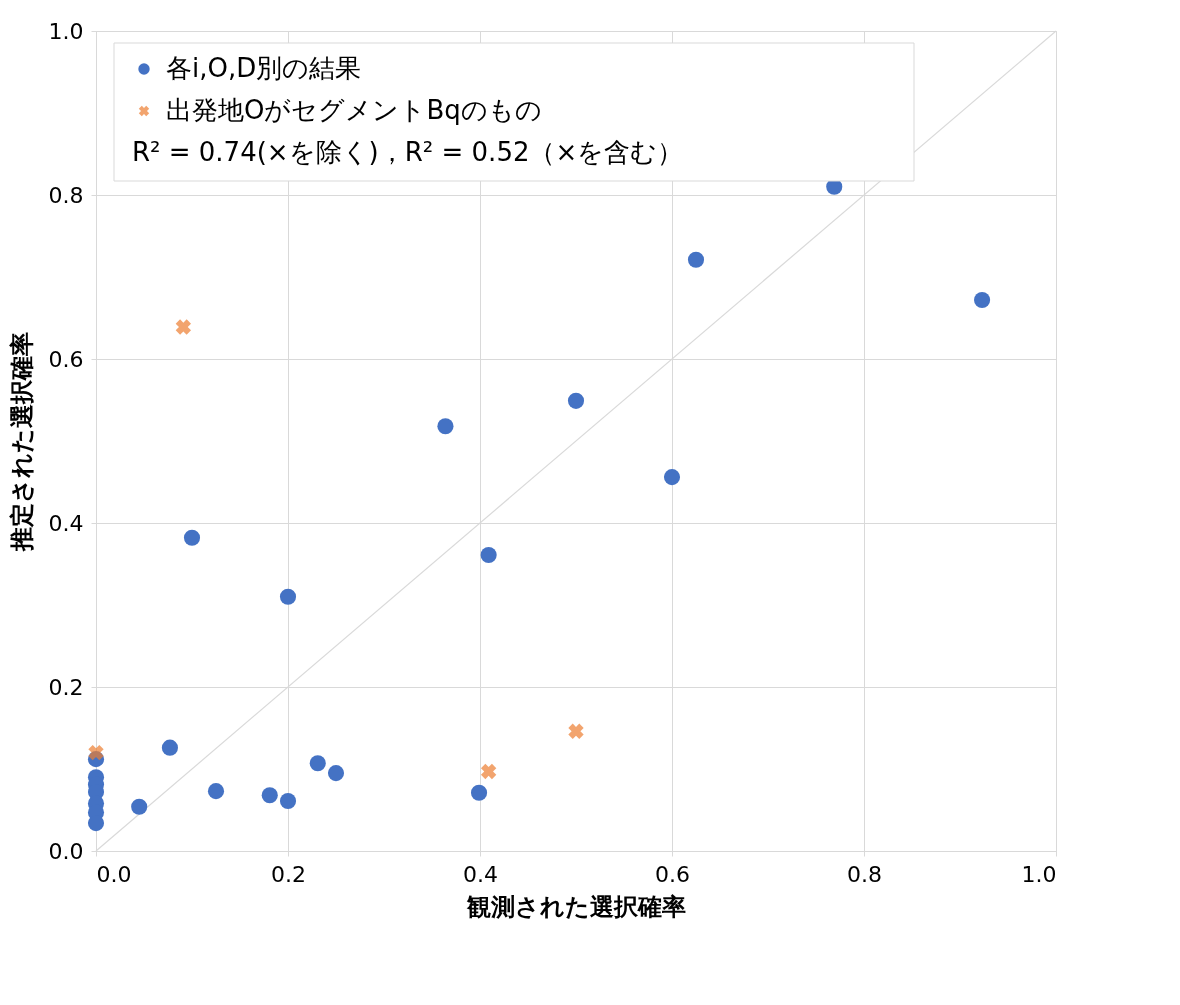  I want to click on legend-label: 出発地OがセグメントBqのもの, so click(354, 110).